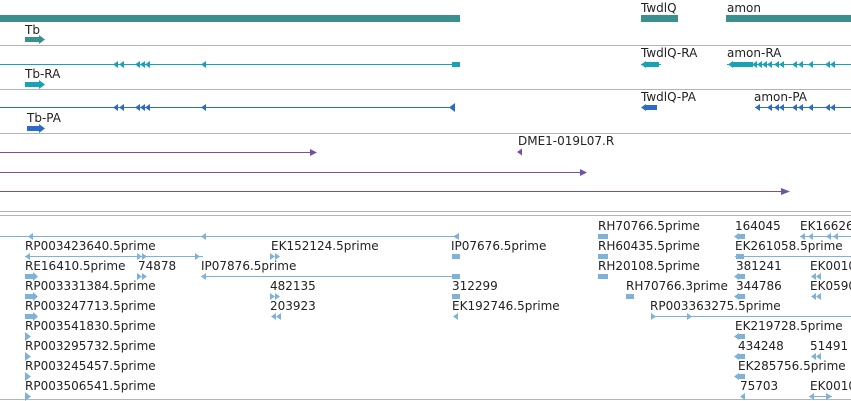 The width and height of the screenshot is (851, 401). Describe the element at coordinates (157, 266) in the screenshot. I see `cdna-label: 74878` at that location.